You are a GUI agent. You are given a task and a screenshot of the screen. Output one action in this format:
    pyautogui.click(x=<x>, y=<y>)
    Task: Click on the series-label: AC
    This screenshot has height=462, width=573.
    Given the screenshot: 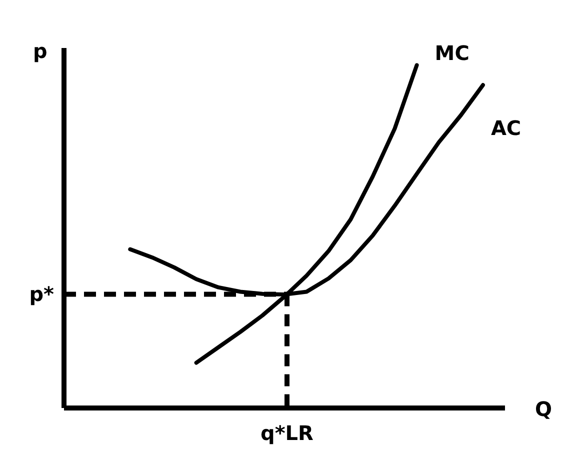 What is the action you would take?
    pyautogui.click(x=506, y=128)
    